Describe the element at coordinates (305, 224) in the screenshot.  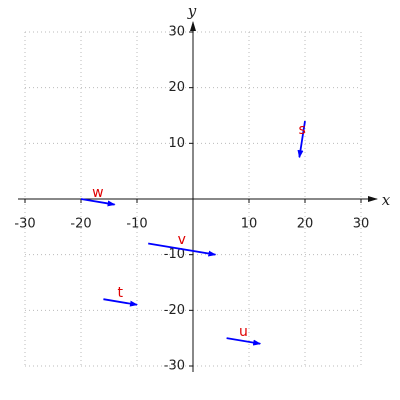
I see `x-tick-label: 20` at that location.